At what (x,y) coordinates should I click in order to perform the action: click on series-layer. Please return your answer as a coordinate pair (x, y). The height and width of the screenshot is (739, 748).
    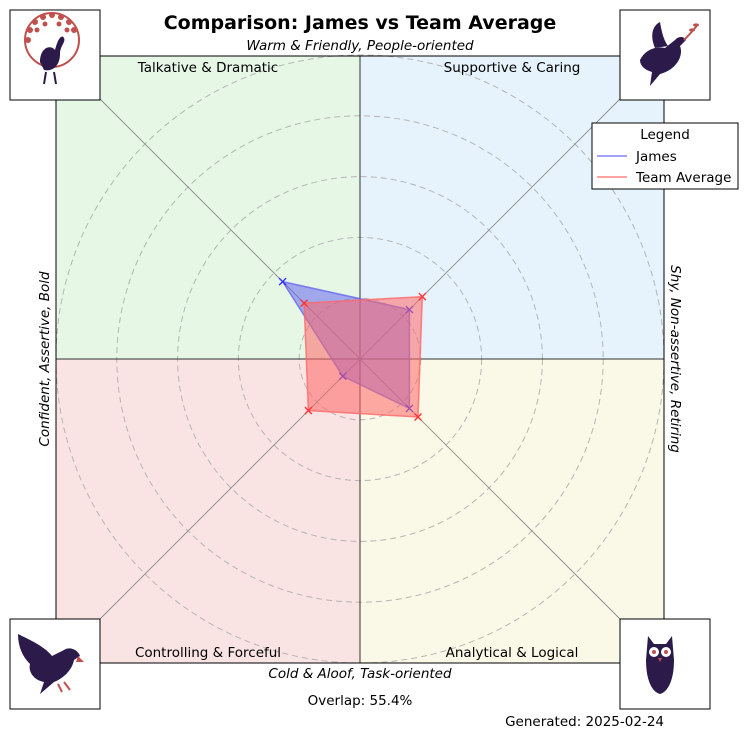
    Looking at the image, I should click on (352, 349).